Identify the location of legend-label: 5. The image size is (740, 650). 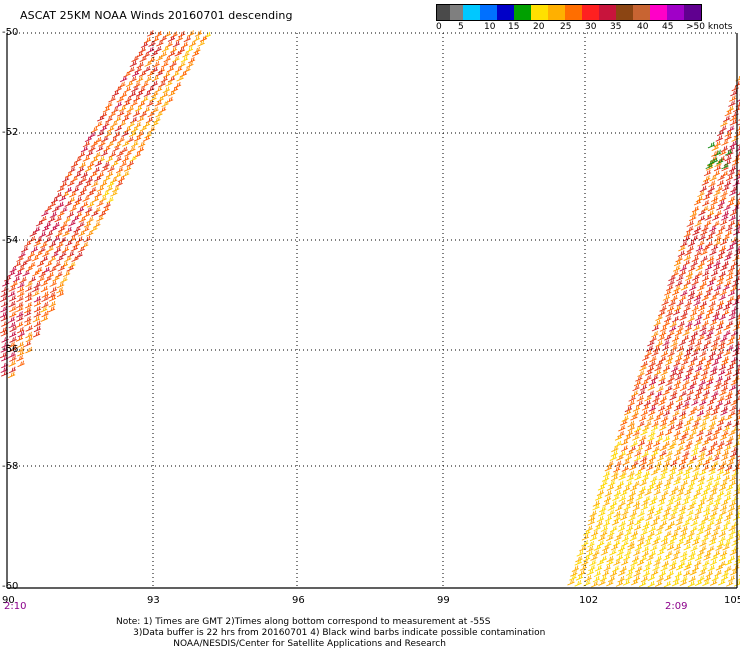
(461, 27).